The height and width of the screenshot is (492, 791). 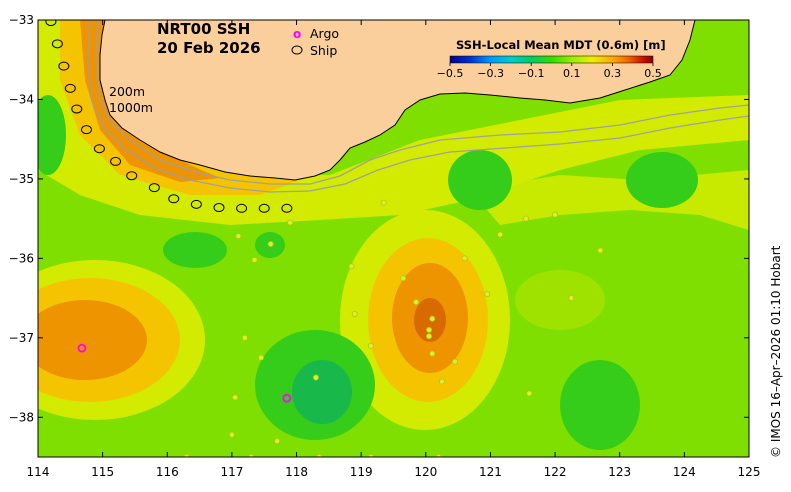 What do you see at coordinates (21, 417) in the screenshot?
I see `y-tick-label: −38` at bounding box center [21, 417].